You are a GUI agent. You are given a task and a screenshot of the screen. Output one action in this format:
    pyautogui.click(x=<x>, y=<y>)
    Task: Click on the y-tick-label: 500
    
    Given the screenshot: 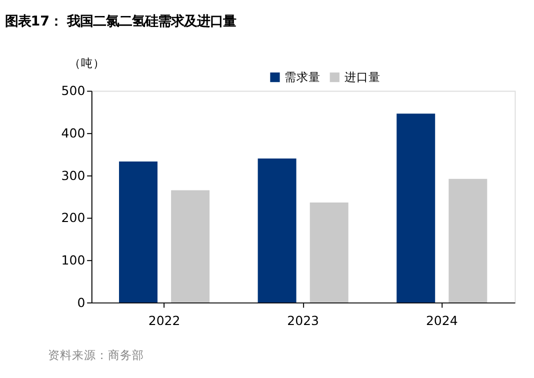 What is the action you would take?
    pyautogui.click(x=73, y=90)
    